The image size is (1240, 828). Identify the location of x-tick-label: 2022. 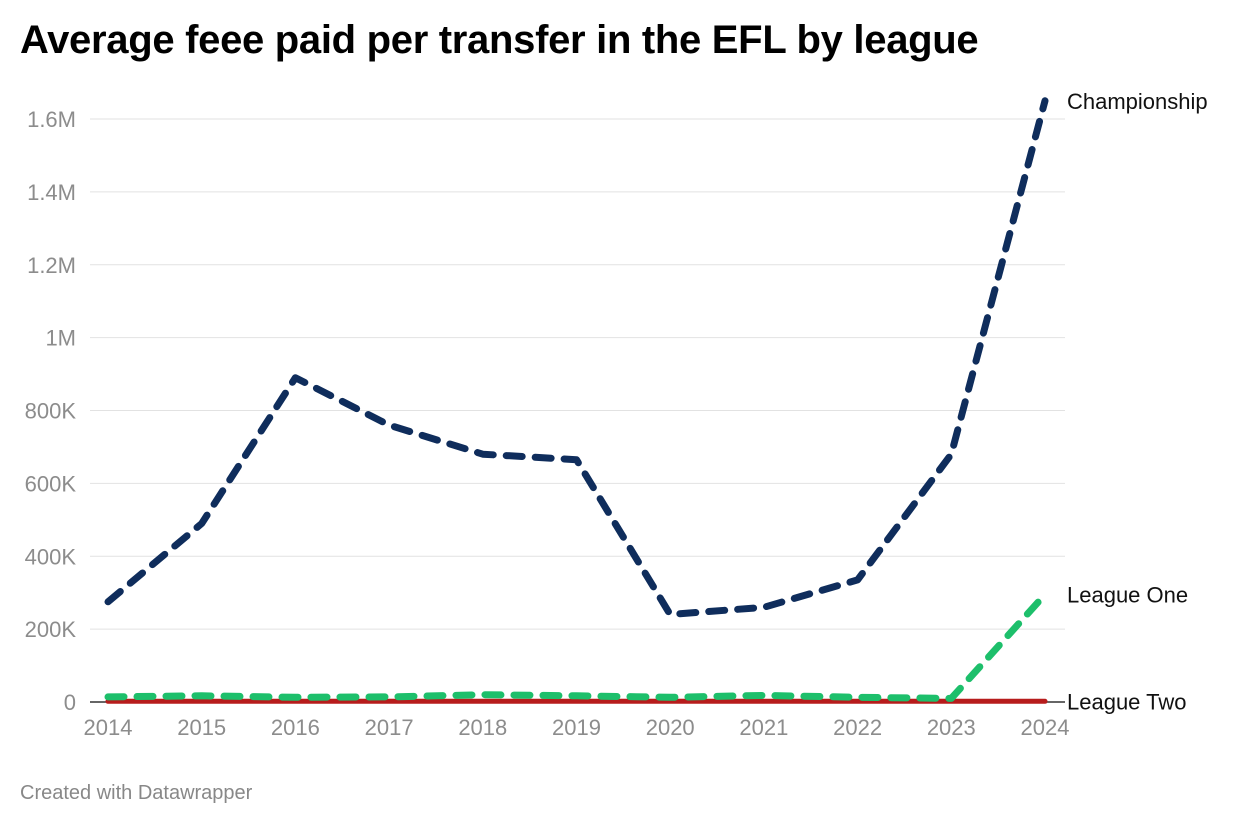
(857, 727).